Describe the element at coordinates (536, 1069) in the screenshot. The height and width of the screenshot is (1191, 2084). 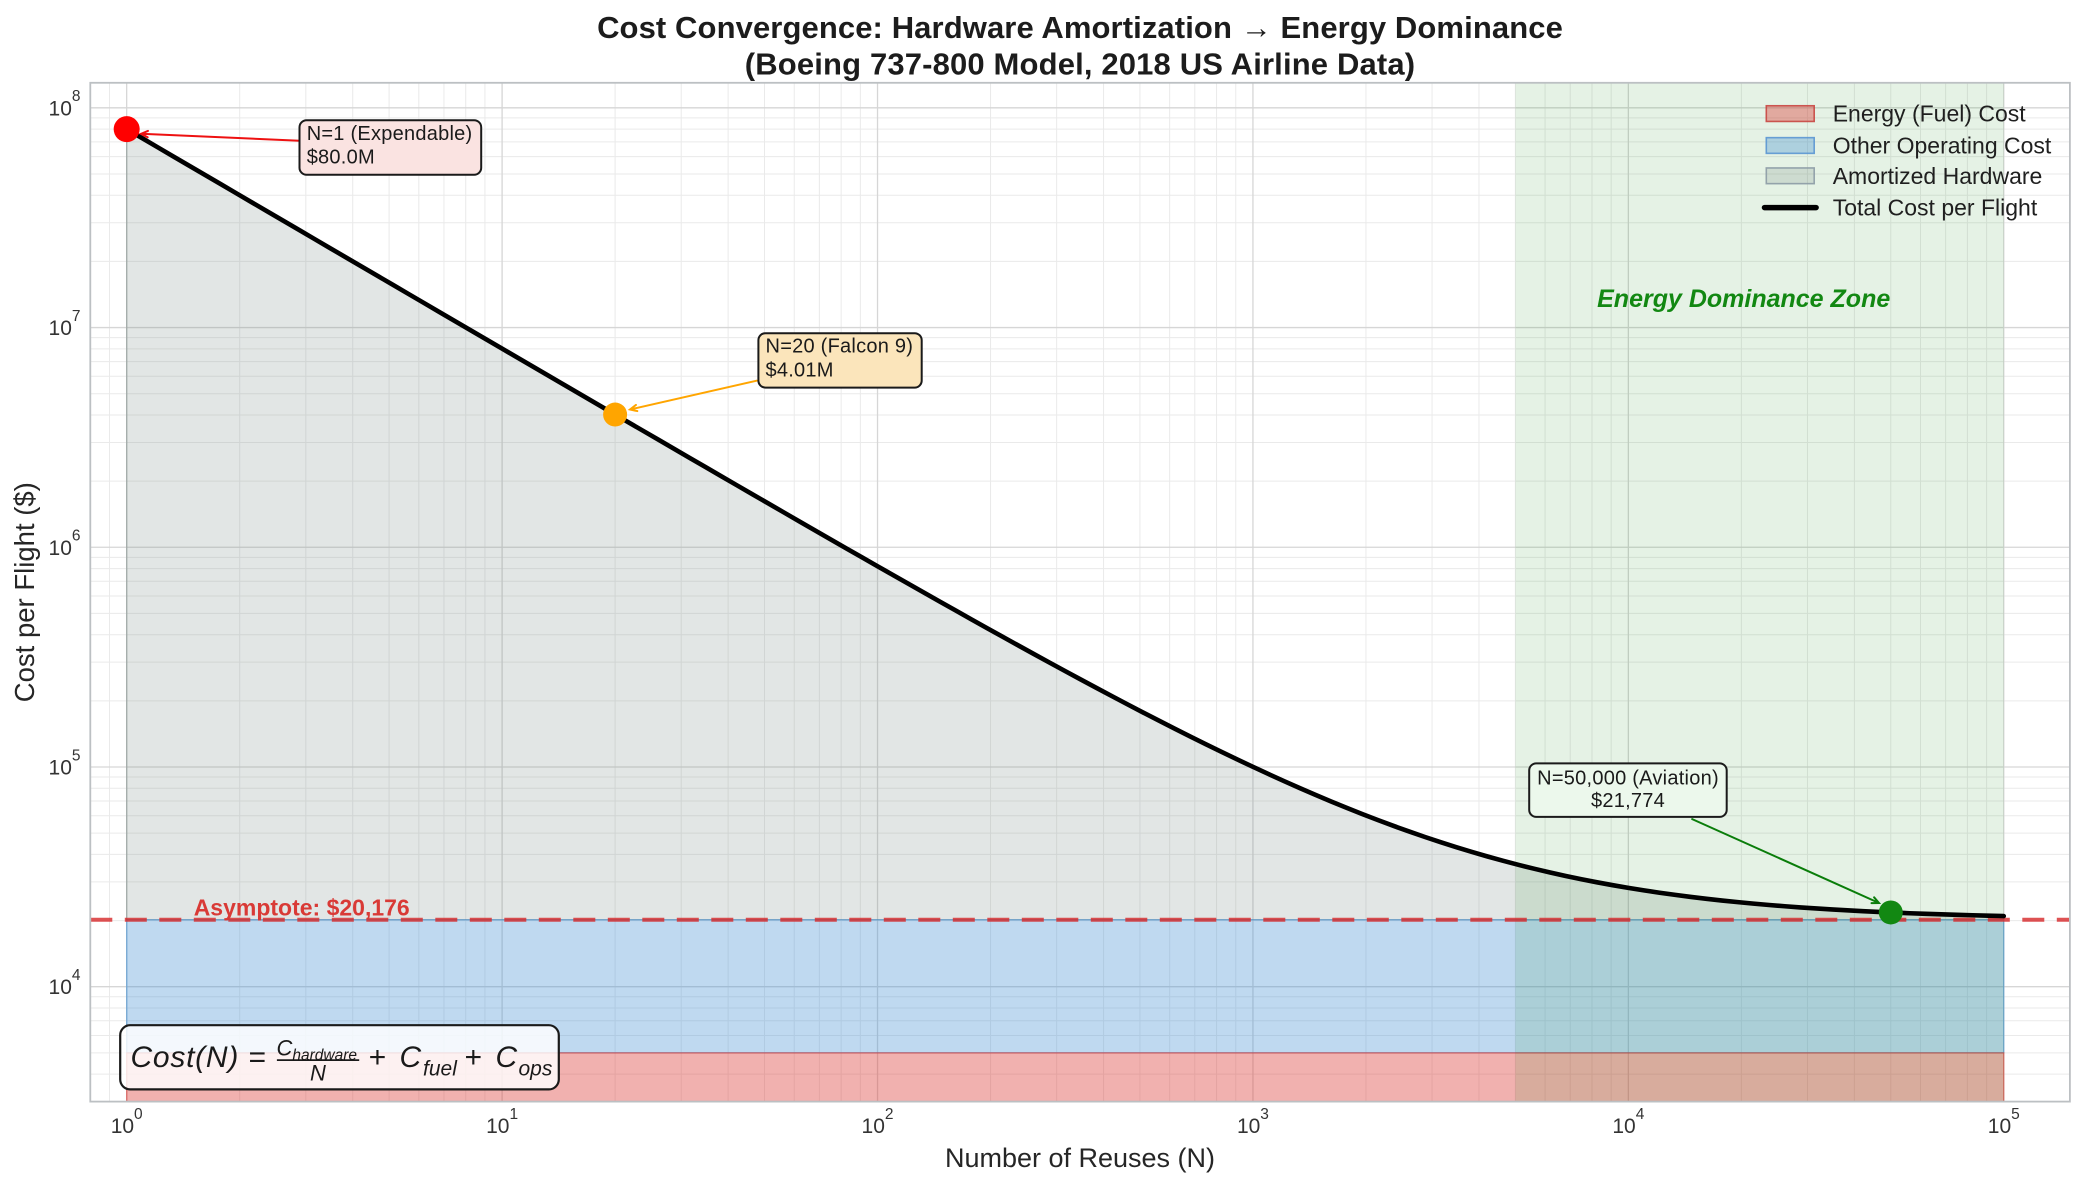
I see `svg-text: ops` at that location.